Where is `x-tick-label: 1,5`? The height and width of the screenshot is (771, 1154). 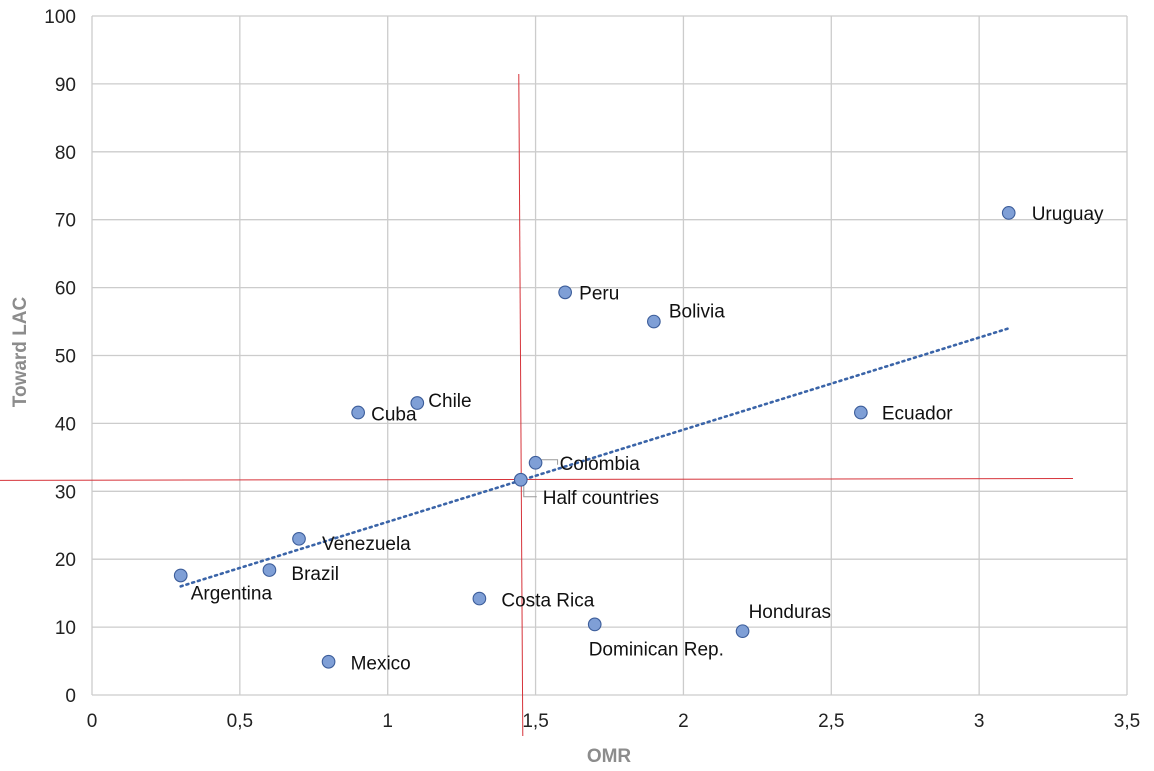 x-tick-label: 1,5 is located at coordinates (535, 721).